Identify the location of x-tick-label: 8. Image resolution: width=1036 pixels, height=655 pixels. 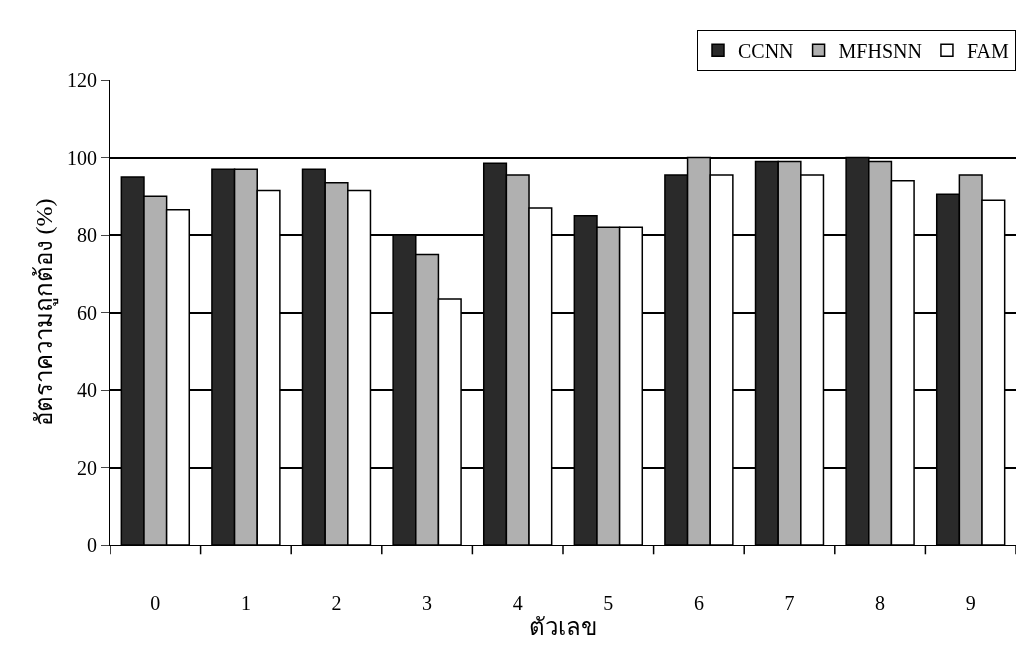
(880, 603).